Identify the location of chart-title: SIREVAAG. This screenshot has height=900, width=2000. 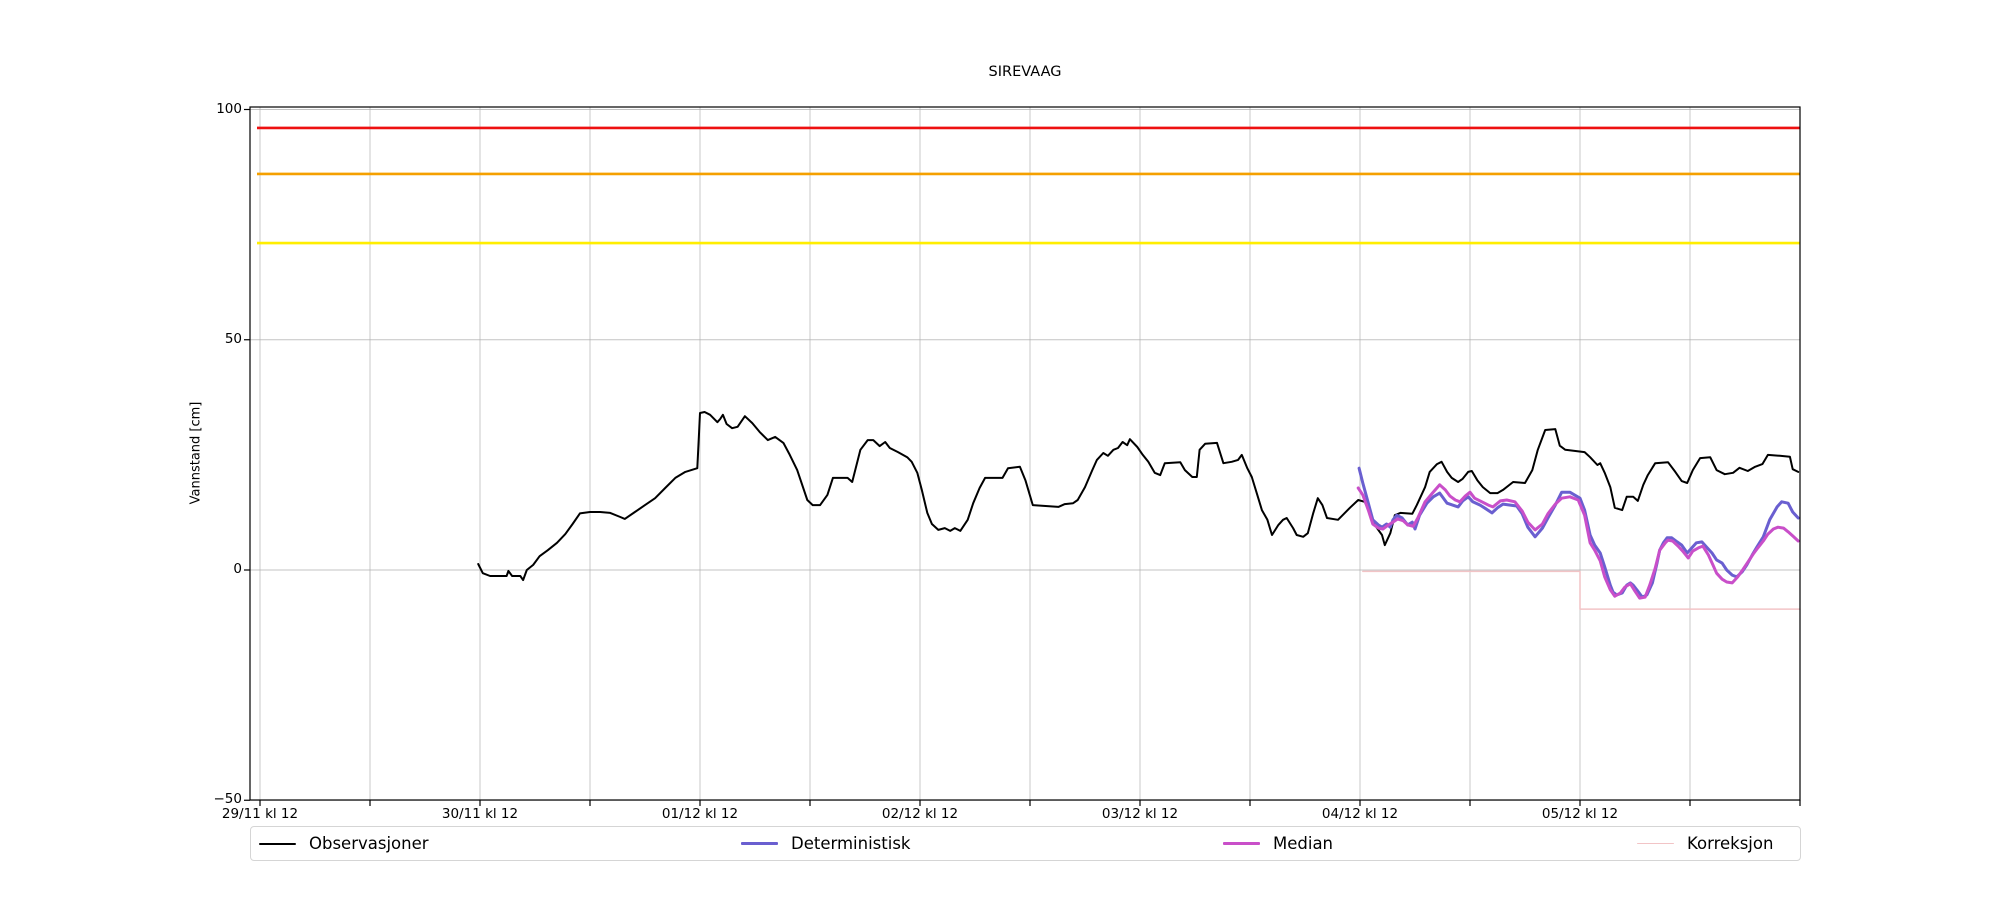
(1025, 72).